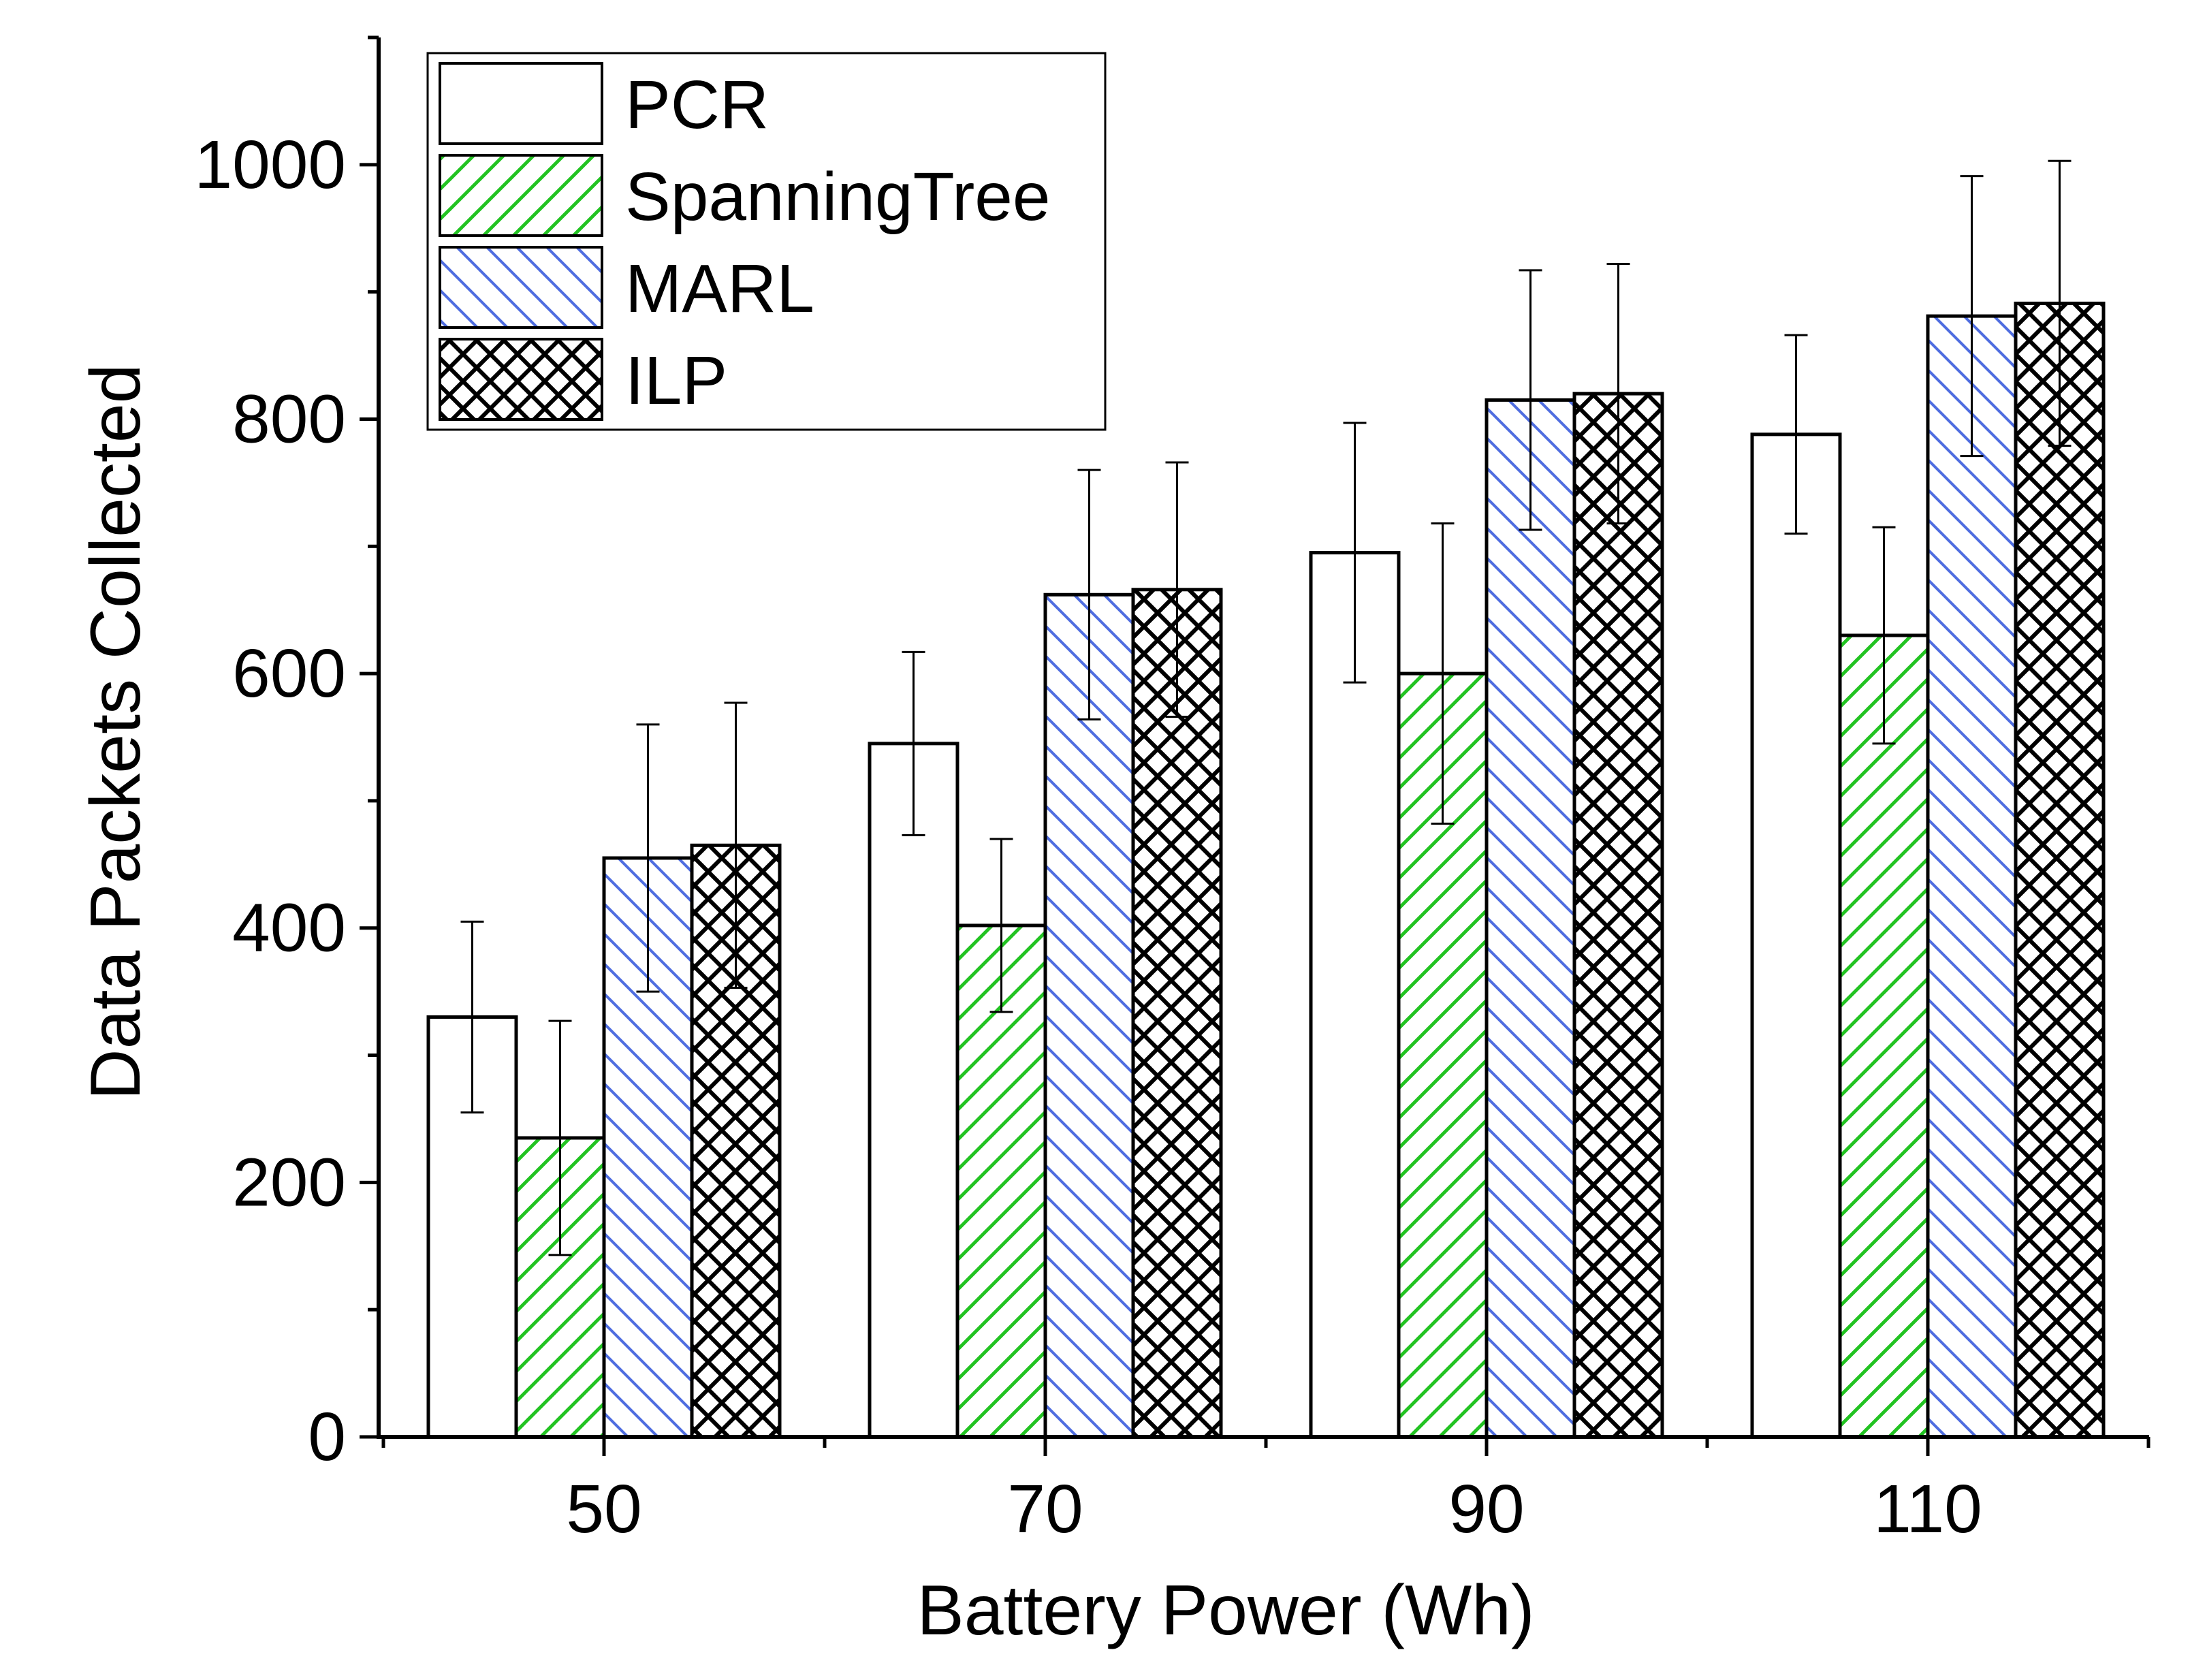  I want to click on legend: PCR SpanningTree MARL ILP, so click(766, 241).